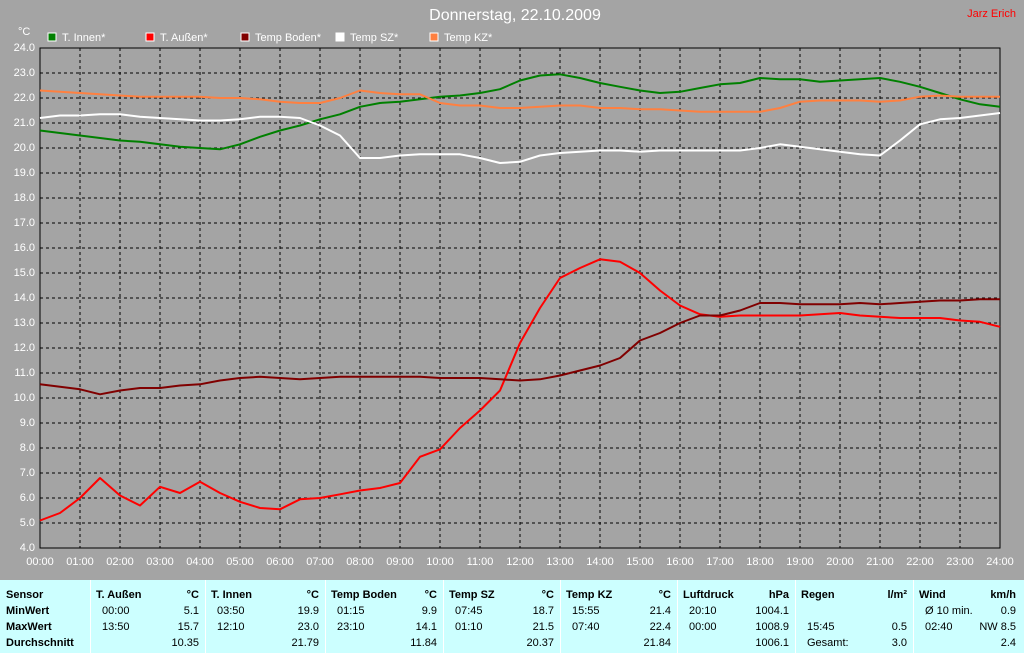 The height and width of the screenshot is (653, 1024). I want to click on cell-value: 20.37, so click(540, 643).